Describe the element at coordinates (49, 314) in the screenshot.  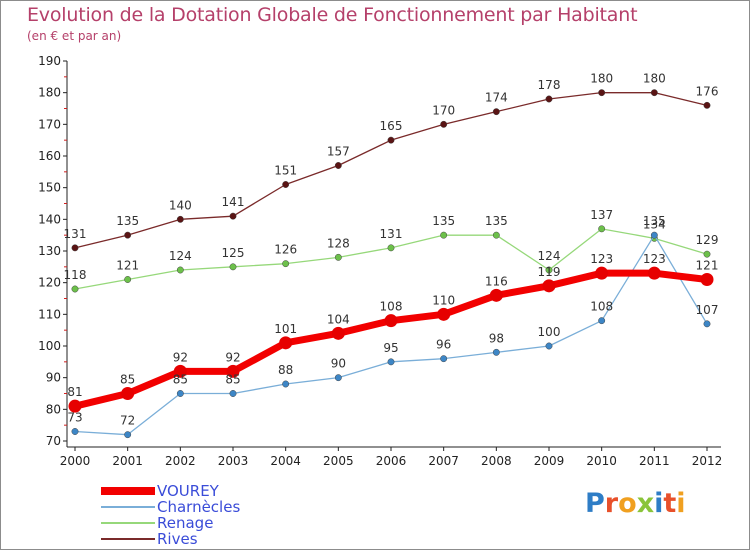
I see `y-tick-label-110: 110` at that location.